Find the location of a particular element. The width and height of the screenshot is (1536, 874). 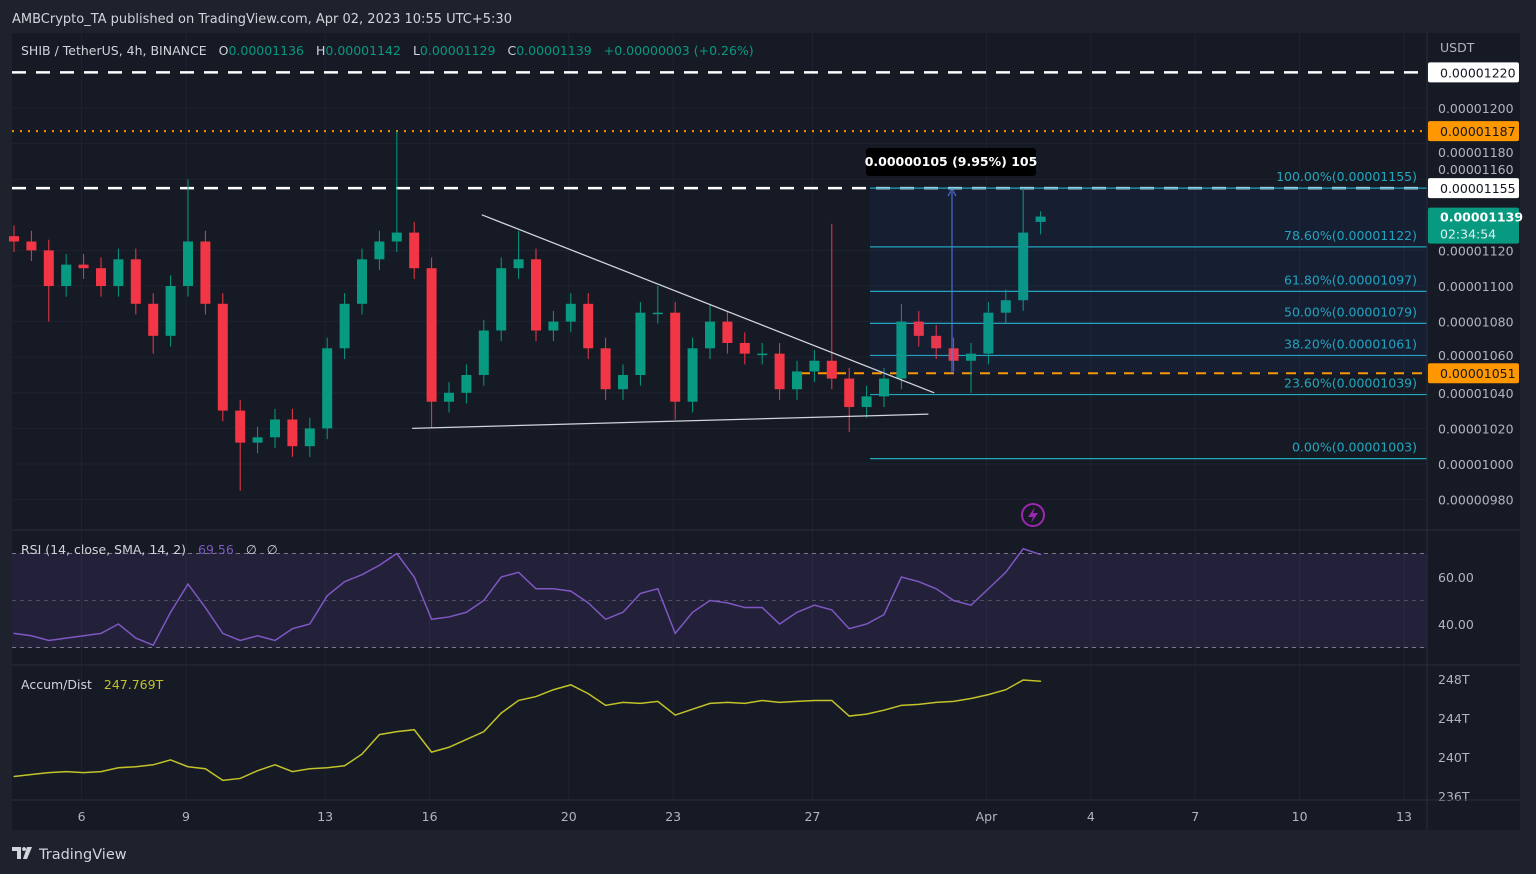

triangle-lower-trendline is located at coordinates (670, 421).